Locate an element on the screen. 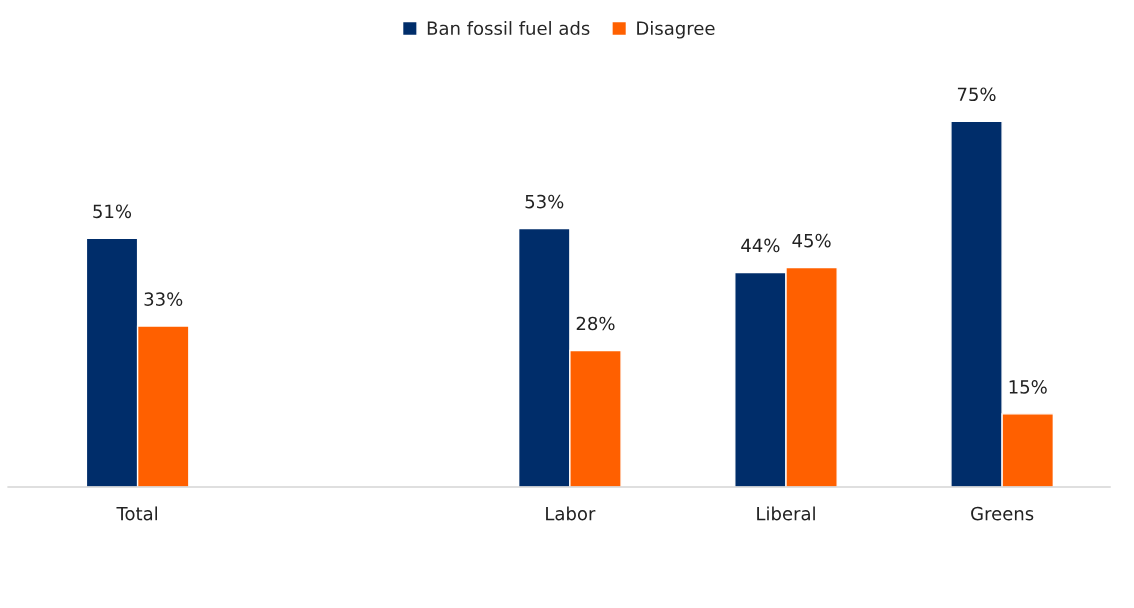 The image size is (1134, 608). legend-label: Ban fossil fuel ads is located at coordinates (508, 28).